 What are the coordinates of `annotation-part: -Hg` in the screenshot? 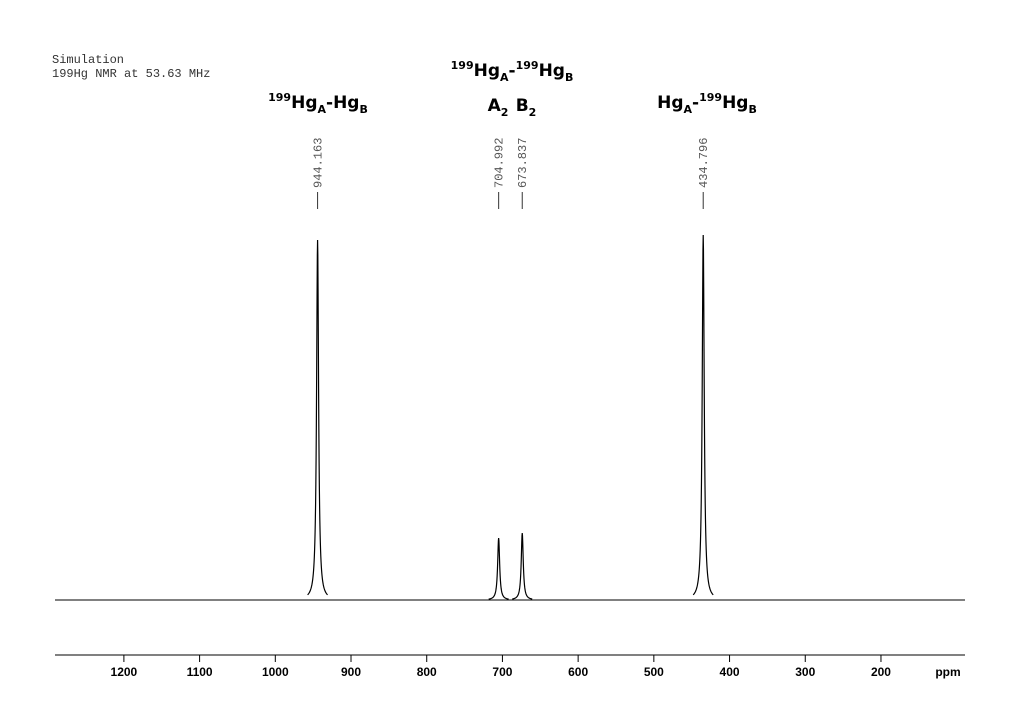 It's located at (342, 103).